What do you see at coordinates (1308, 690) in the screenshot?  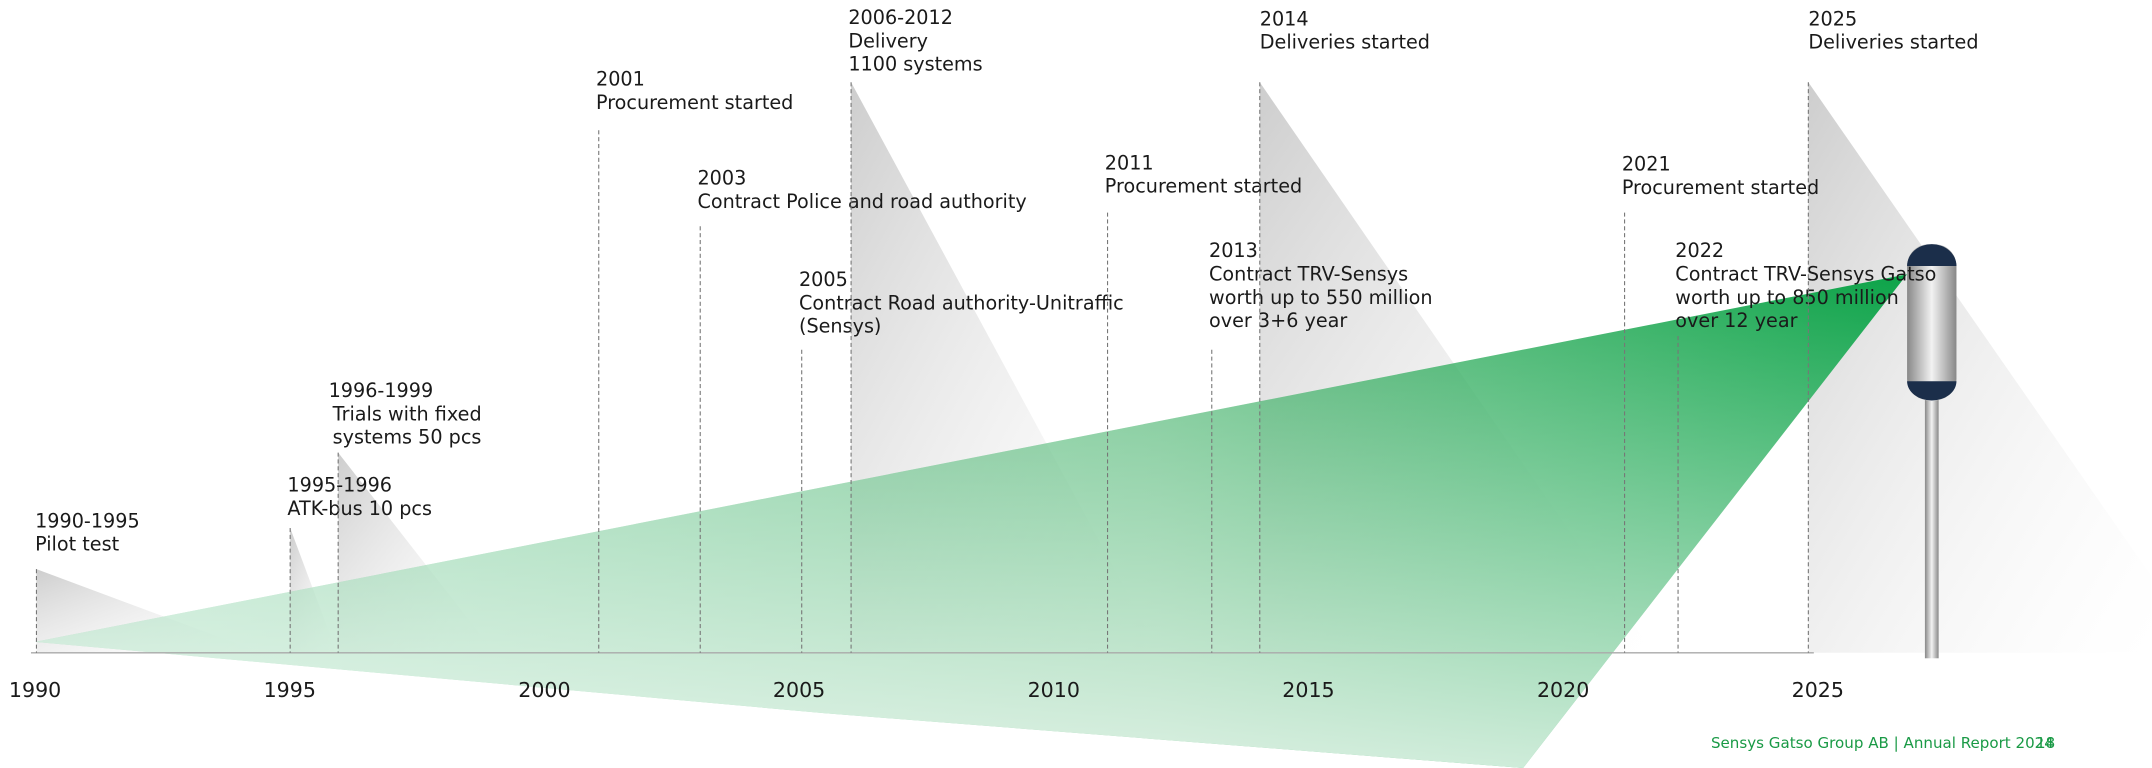 I see `year-label: 2015` at bounding box center [1308, 690].